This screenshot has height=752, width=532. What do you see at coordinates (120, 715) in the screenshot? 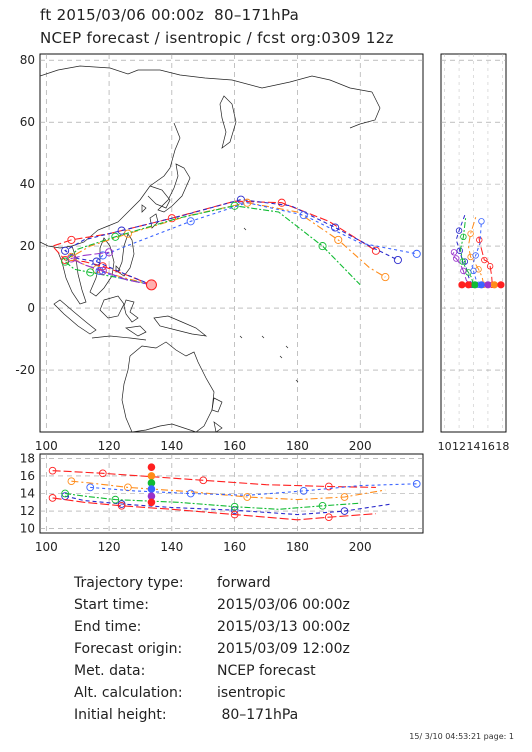
I see `info-key: Initial height:` at bounding box center [120, 715].